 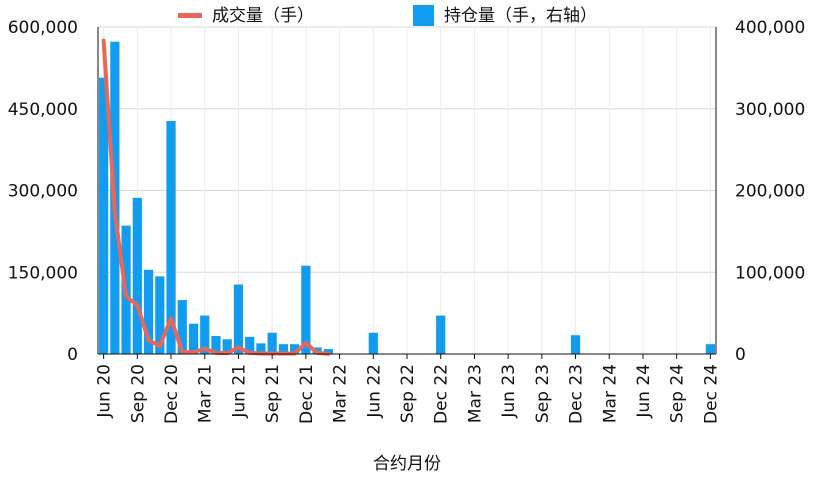 I want to click on x-tick-label: Mar 23, so click(x=475, y=393).